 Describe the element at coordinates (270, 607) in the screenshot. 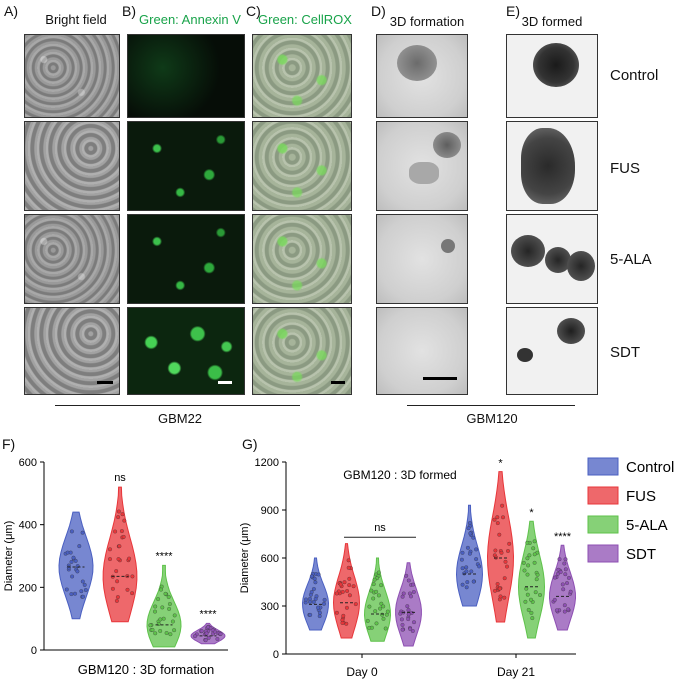

I see `y-tick-label: 300` at that location.